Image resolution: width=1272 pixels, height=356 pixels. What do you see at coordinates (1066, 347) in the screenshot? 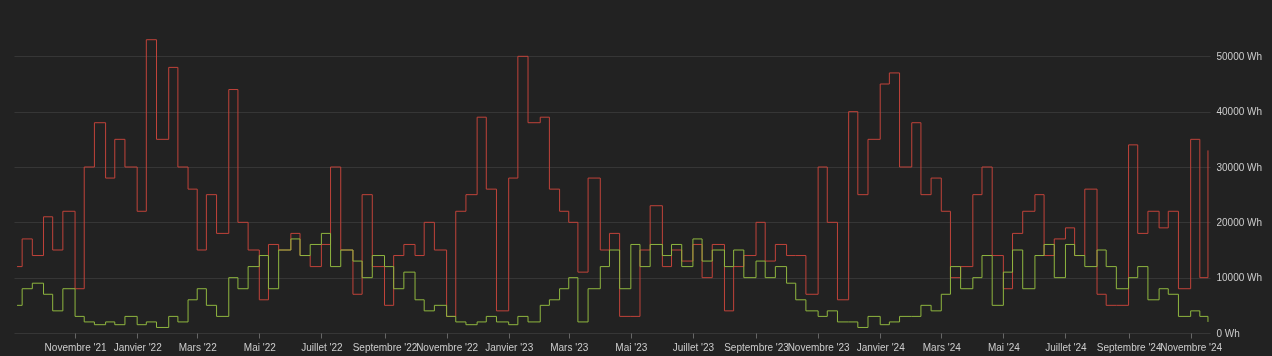
I see `x-tick-label: Juillet '24` at bounding box center [1066, 347].